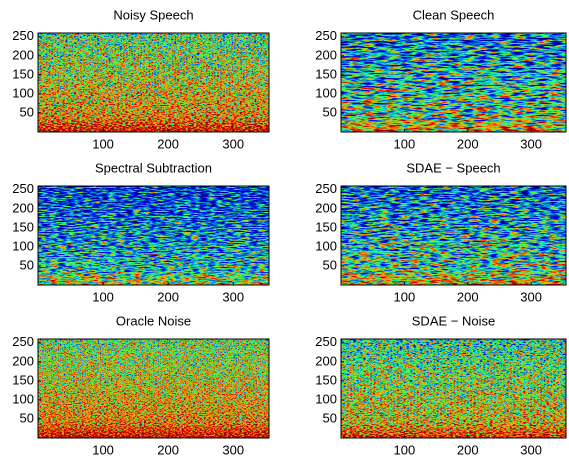 The height and width of the screenshot is (465, 569). What do you see at coordinates (454, 14) in the screenshot?
I see `panel-title: Clean Speech` at bounding box center [454, 14].